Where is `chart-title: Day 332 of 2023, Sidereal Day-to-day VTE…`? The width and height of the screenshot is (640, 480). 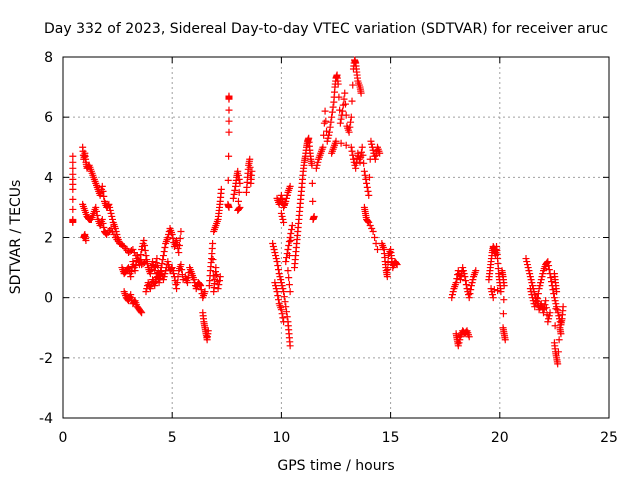 chart-title: Day 332 of 2023, Sidereal Day-to-day VTE… is located at coordinates (326, 29).